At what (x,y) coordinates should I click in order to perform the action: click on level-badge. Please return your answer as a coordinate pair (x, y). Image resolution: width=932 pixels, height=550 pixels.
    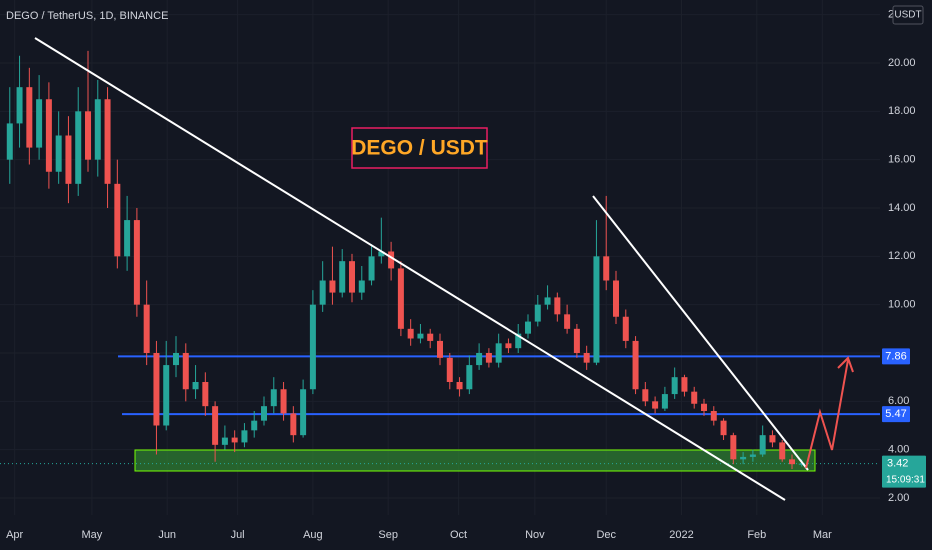
    Looking at the image, I should click on (896, 414).